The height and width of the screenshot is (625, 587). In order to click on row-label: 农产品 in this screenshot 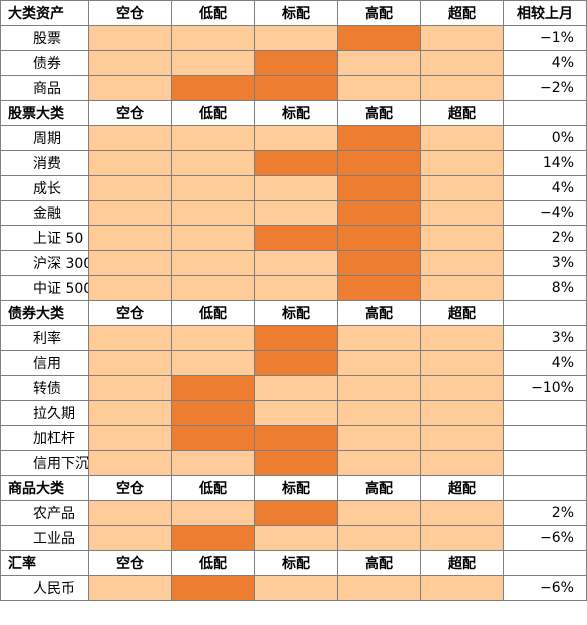, I will do `click(44, 513)`.